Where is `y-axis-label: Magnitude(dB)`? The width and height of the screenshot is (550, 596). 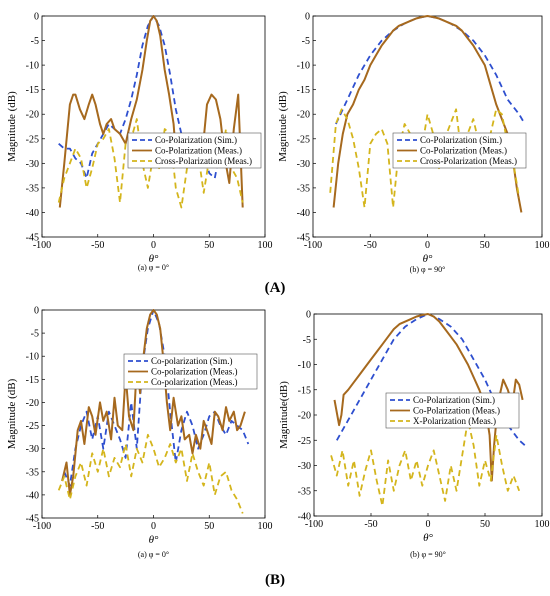 y-axis-label: Magnitude(dB) is located at coordinates (284, 415).